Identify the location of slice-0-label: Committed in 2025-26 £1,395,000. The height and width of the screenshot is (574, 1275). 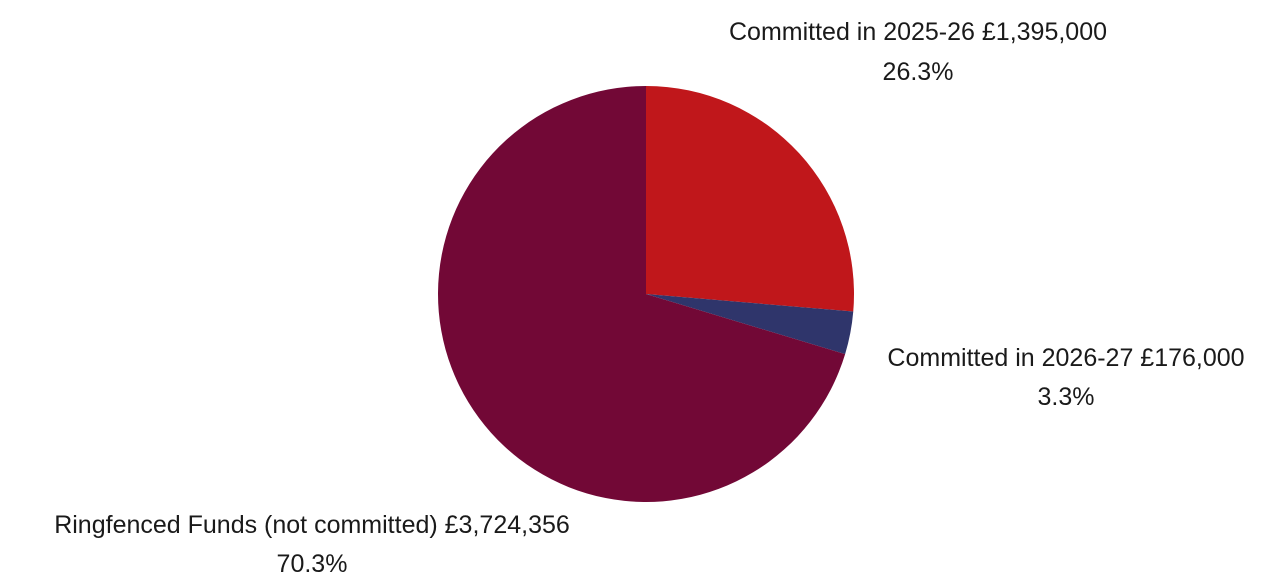
(918, 32).